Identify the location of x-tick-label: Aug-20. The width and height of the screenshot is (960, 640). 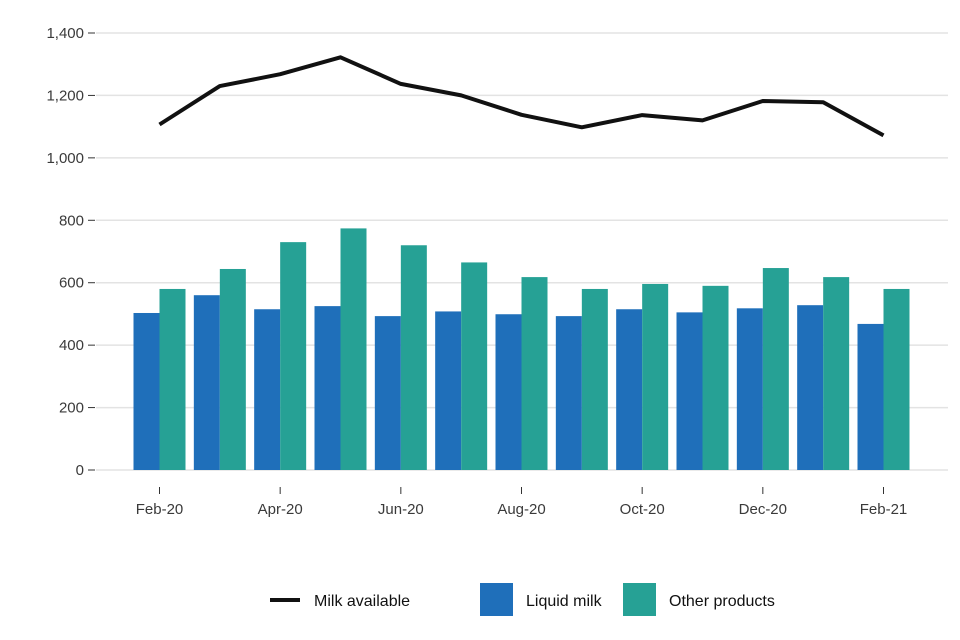
(521, 509).